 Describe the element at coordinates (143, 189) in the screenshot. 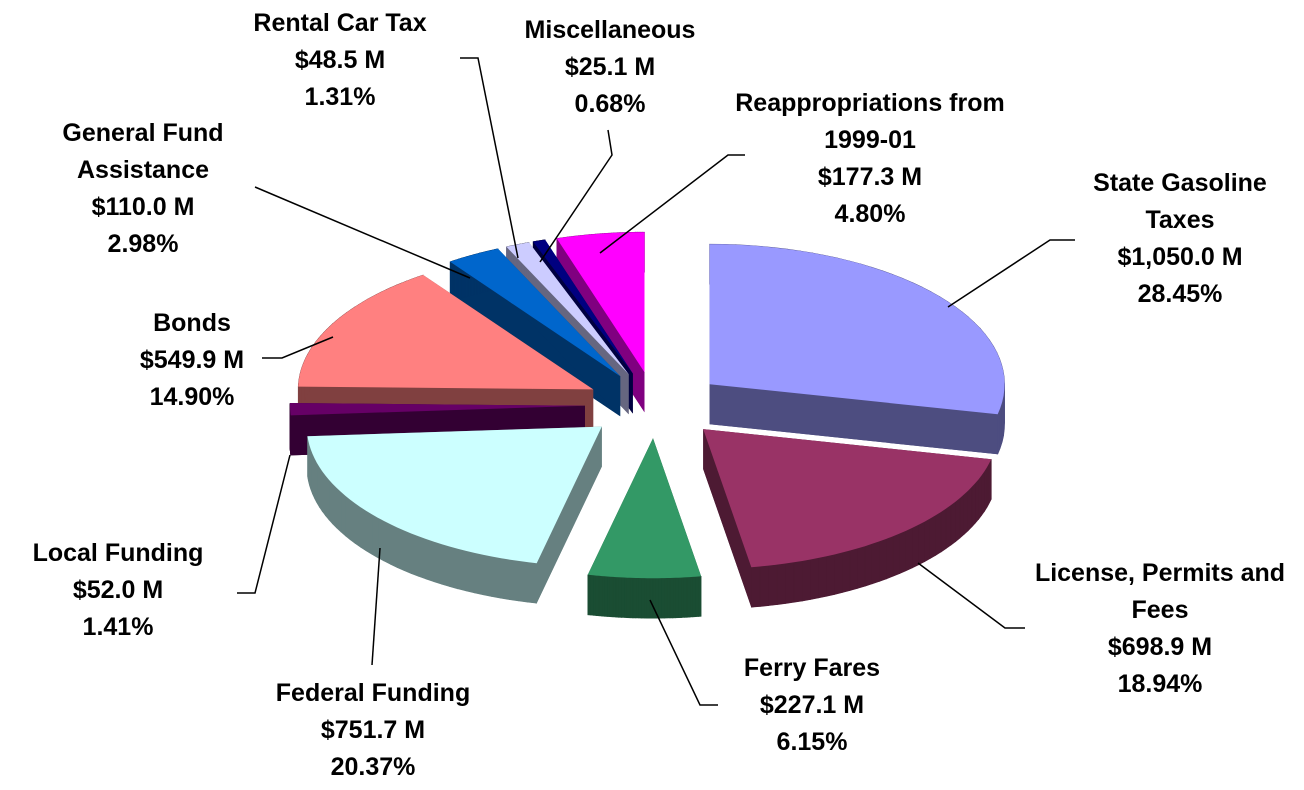

I see `slice-label: General Fund Assistance $110.0 M 2.98%` at that location.